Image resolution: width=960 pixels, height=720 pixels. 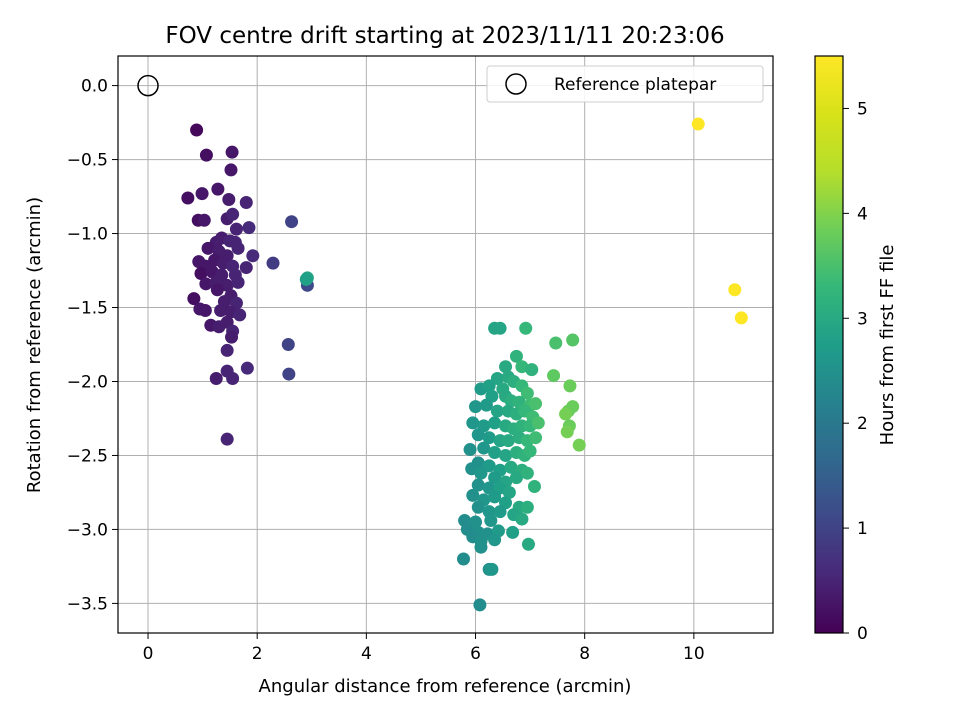 I want to click on x-tick-label: 2, so click(x=257, y=654).